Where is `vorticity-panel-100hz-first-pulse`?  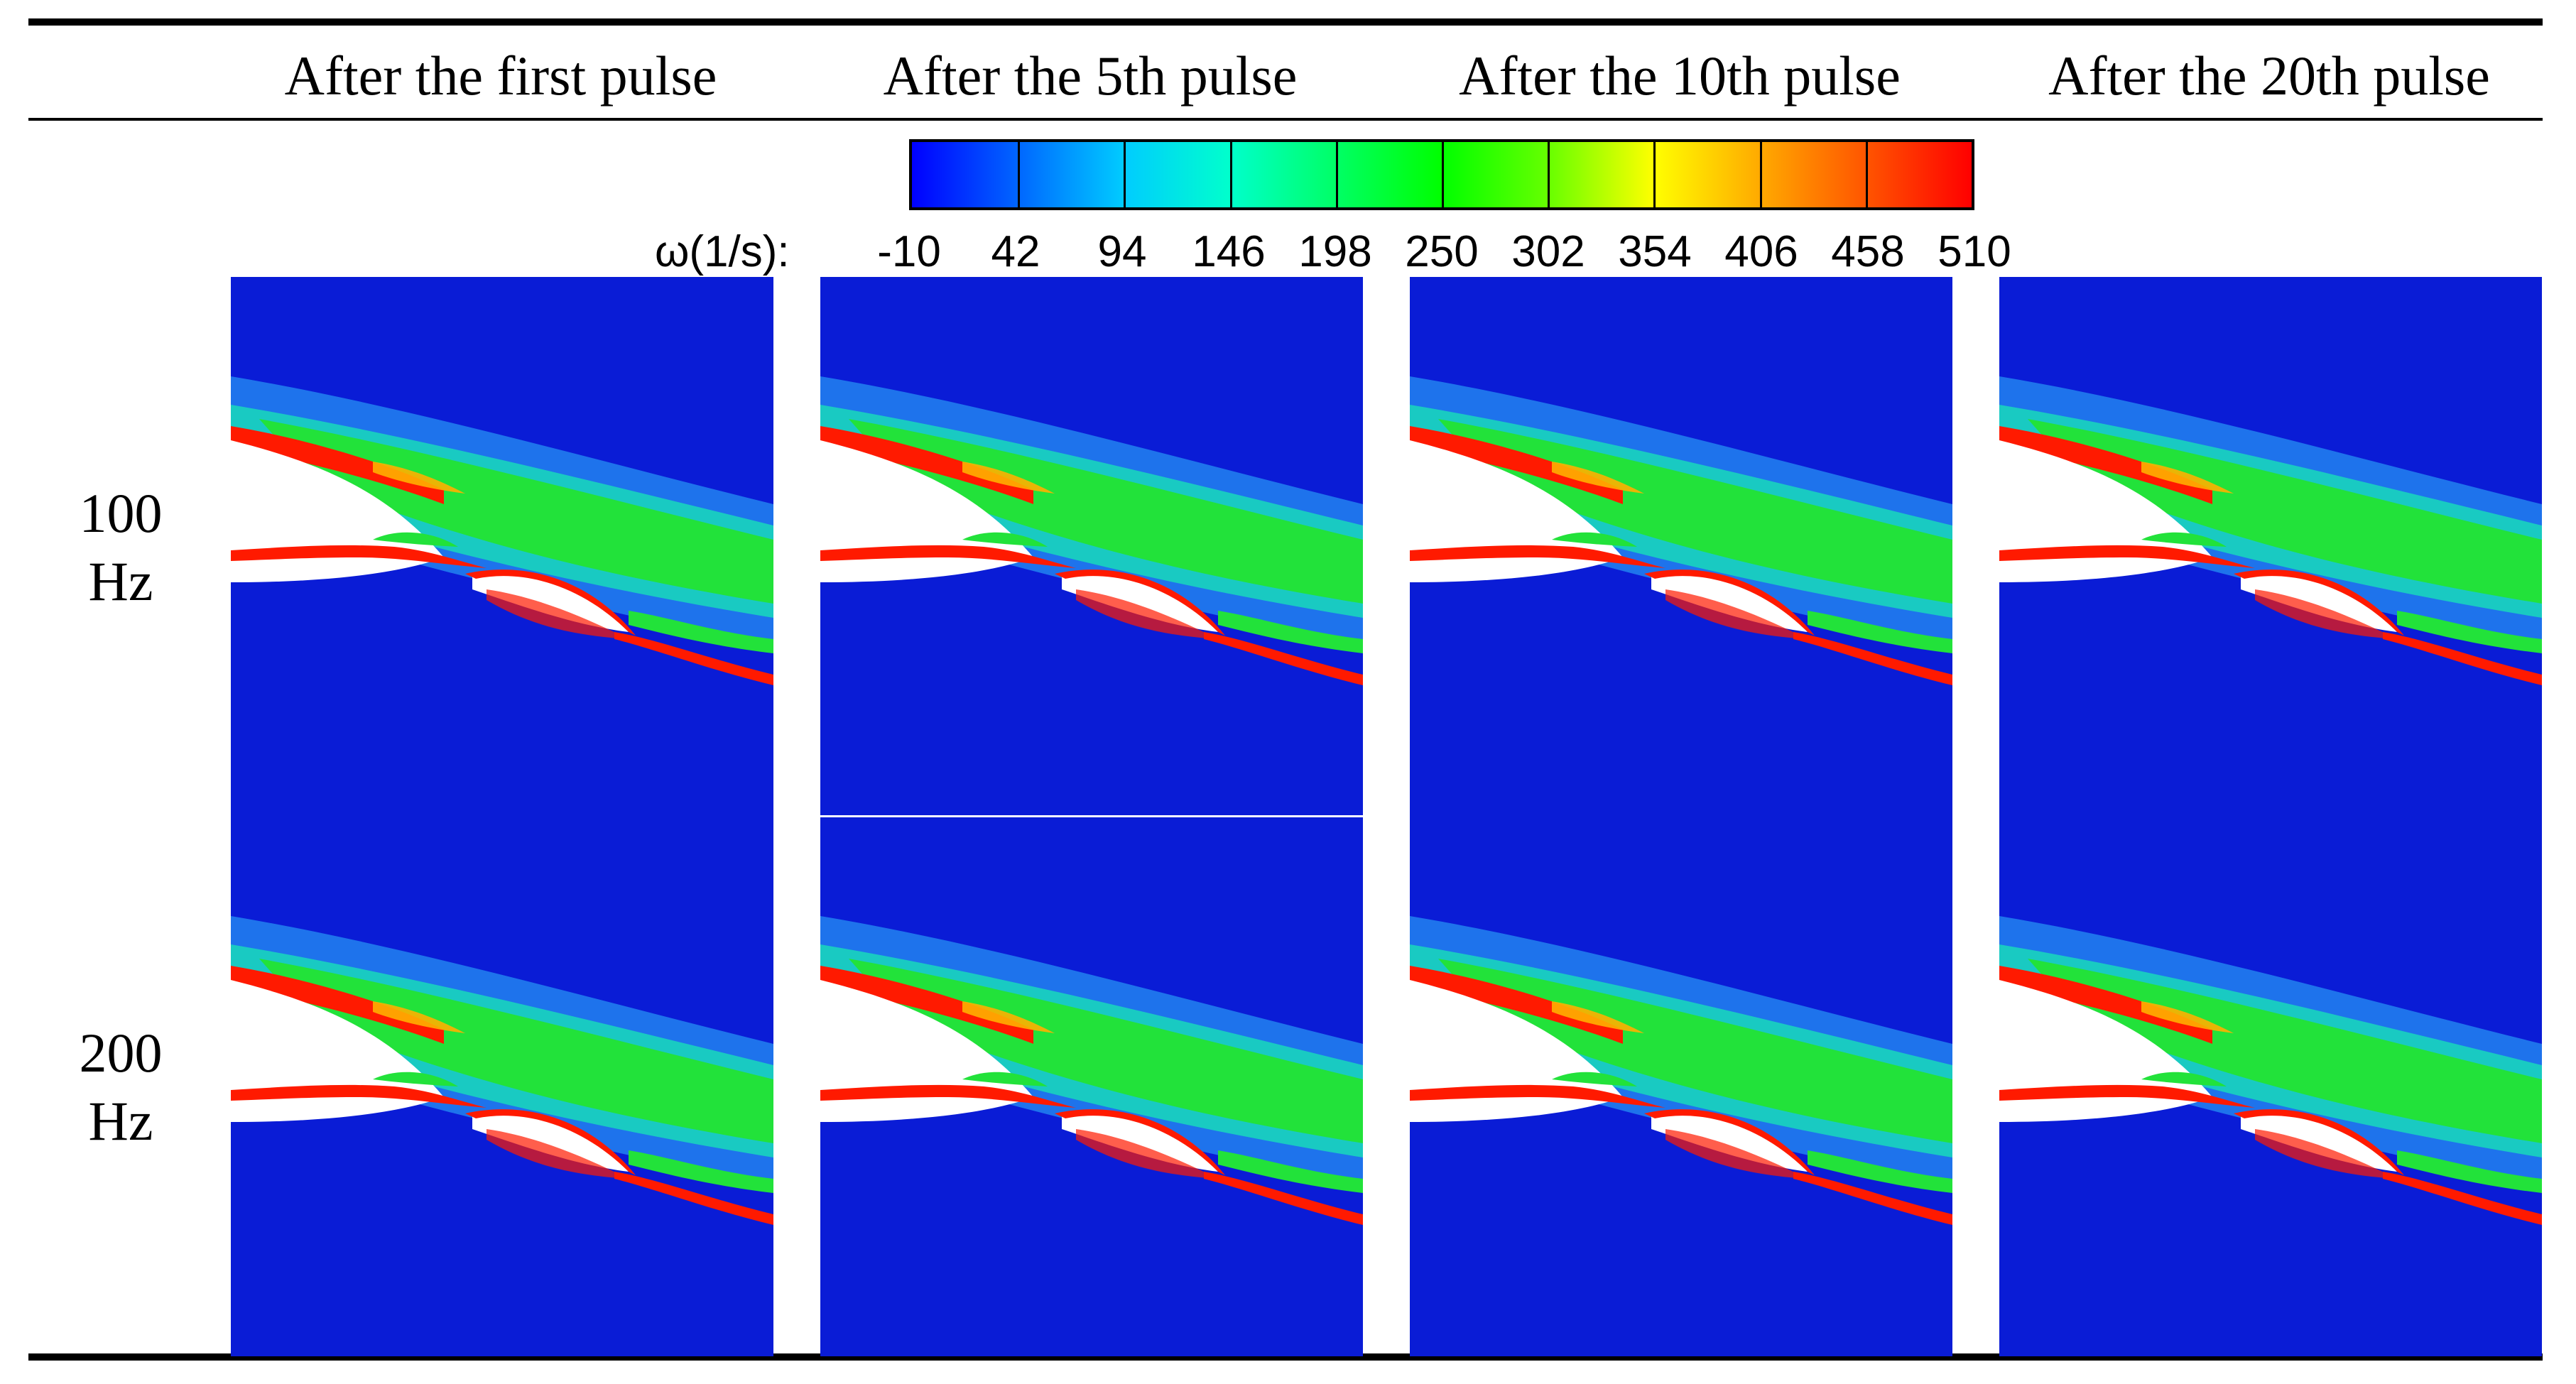 vorticity-panel-100hz-first-pulse is located at coordinates (502, 547).